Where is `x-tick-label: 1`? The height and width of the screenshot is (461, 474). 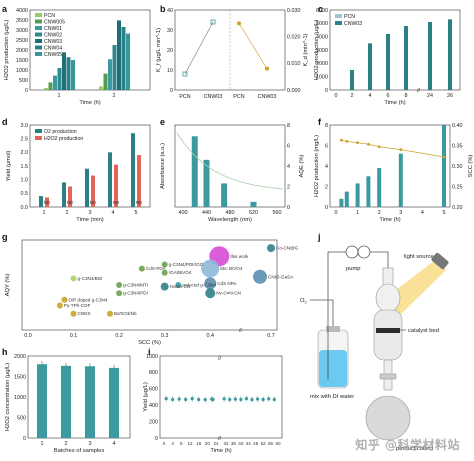
x-tick-label: 1 is located at coordinates (357, 213).